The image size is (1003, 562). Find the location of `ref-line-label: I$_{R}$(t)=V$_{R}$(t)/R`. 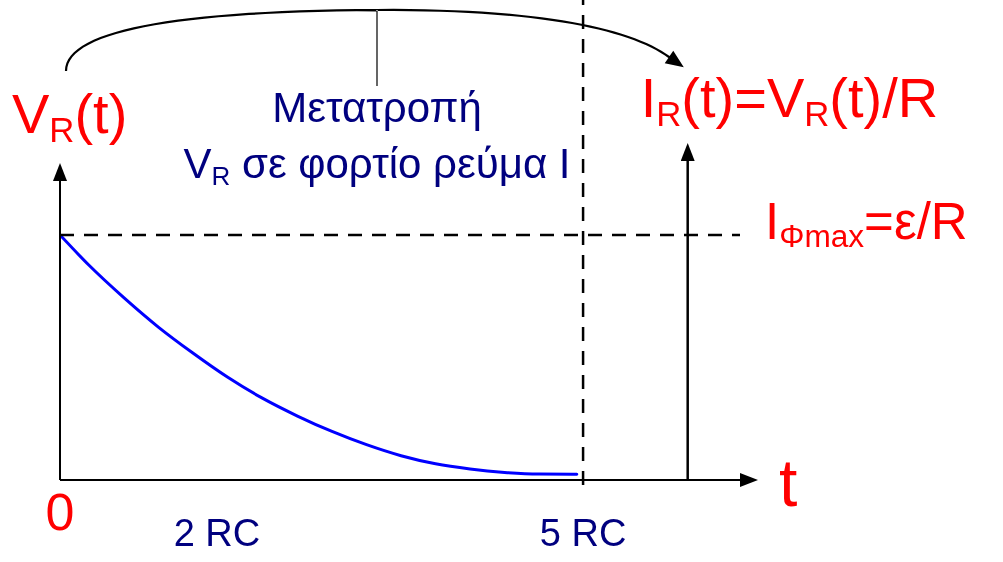

ref-line-label: I$_{R}$(t)=V$_{R}$(t)/R is located at coordinates (789, 99).